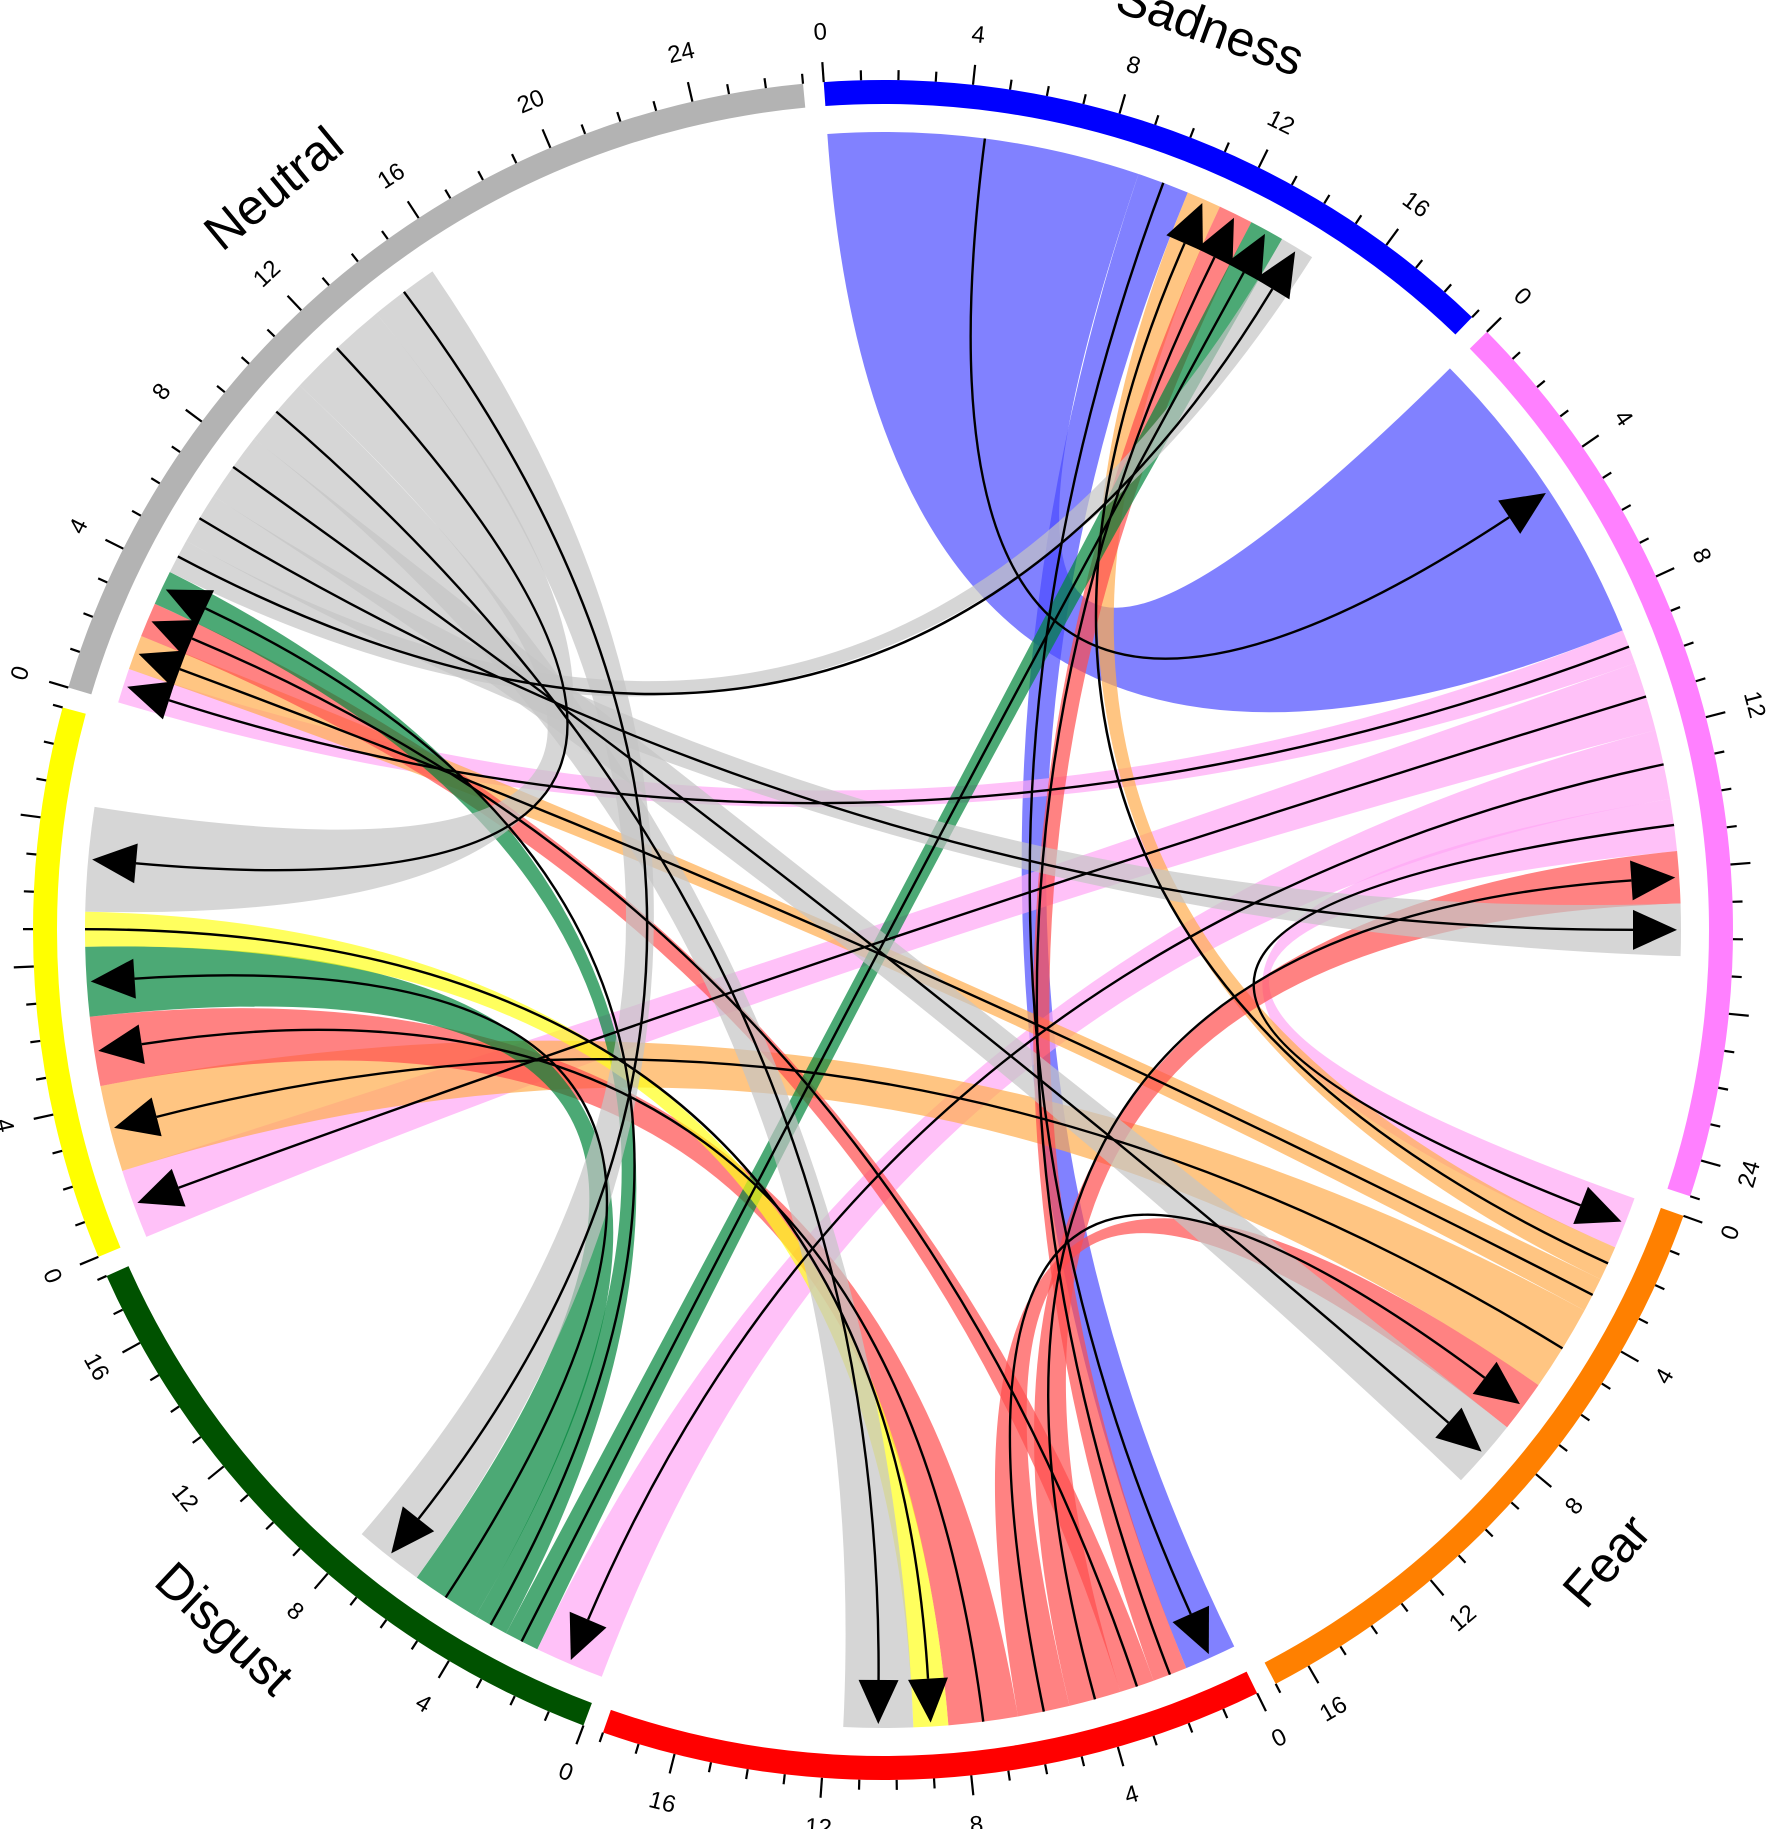 The image size is (1766, 1829). What do you see at coordinates (1522, 513) in the screenshot?
I see `arrowhead-sadness-to-surprise` at bounding box center [1522, 513].